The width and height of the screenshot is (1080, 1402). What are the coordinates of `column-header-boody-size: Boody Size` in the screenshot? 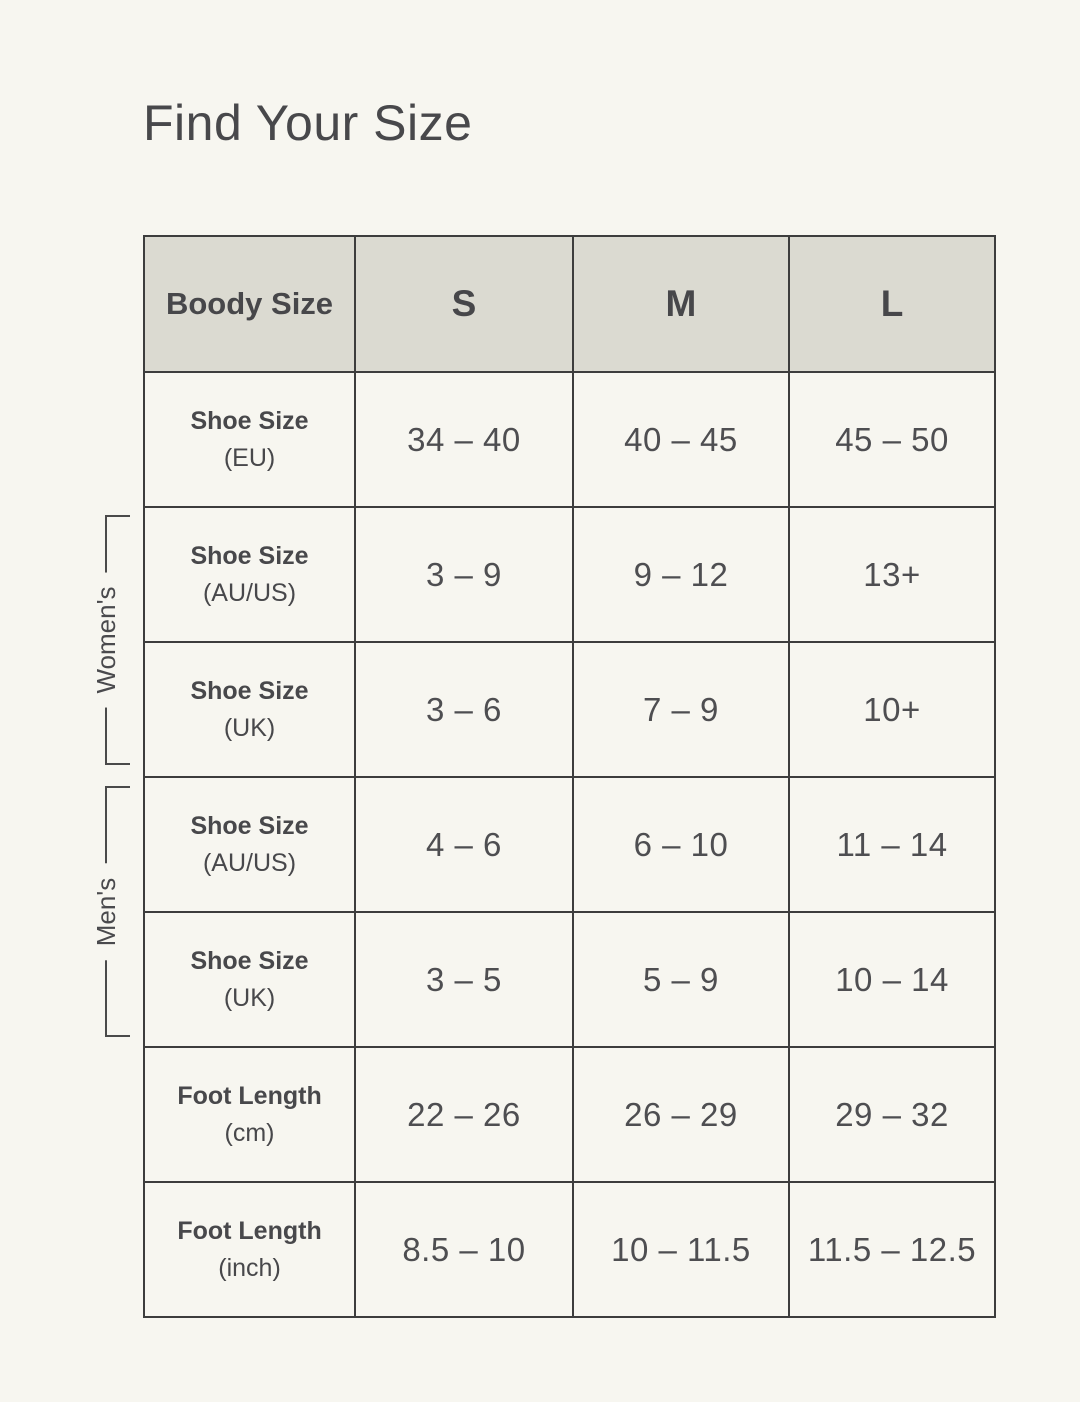 It's located at (249, 304).